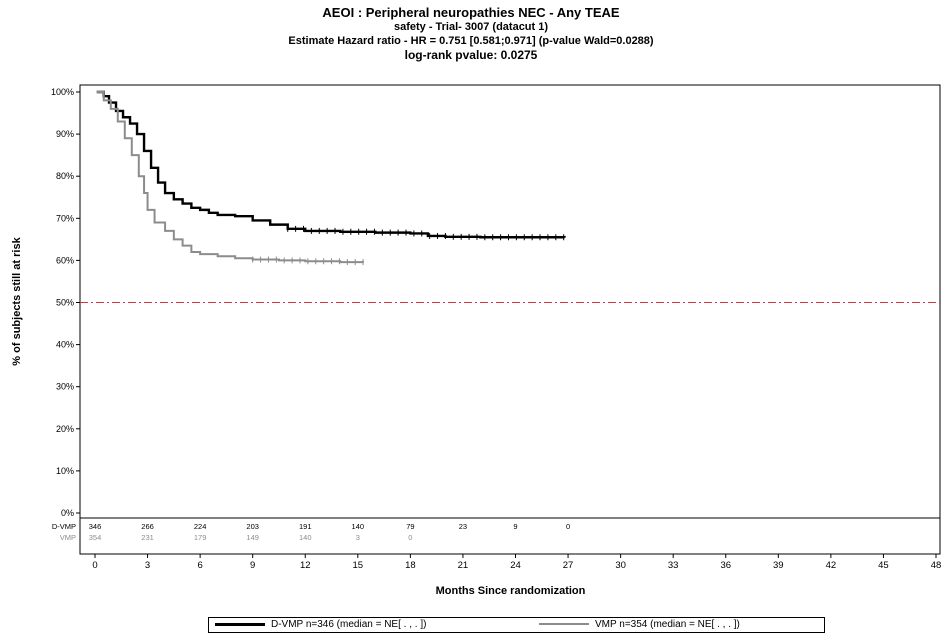  Describe the element at coordinates (95, 526) in the screenshot. I see `risk-count-dvmp: 346` at that location.